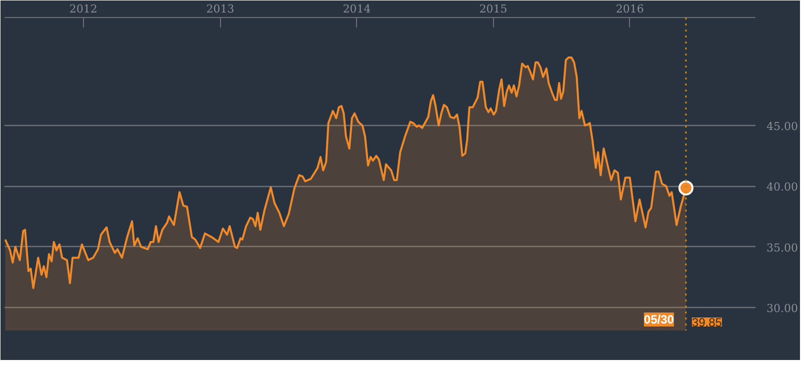 The image size is (805, 371). What do you see at coordinates (782, 187) in the screenshot?
I see `y-tick-label: 40.00` at bounding box center [782, 187].